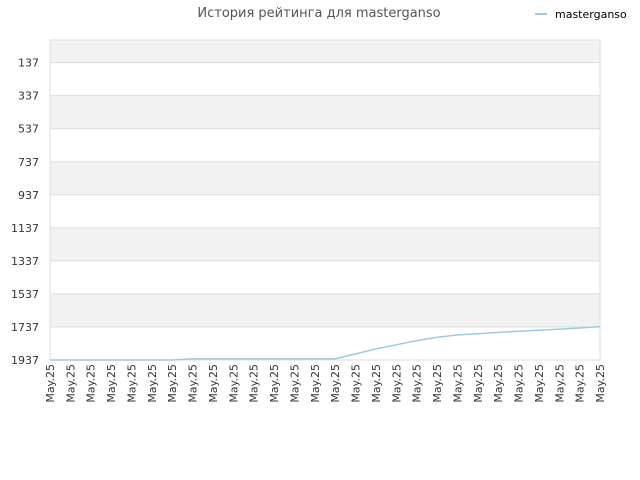 This screenshot has height=480, width=640. What do you see at coordinates (25, 261) in the screenshot?
I see `y-tick-label: 1337` at bounding box center [25, 261].